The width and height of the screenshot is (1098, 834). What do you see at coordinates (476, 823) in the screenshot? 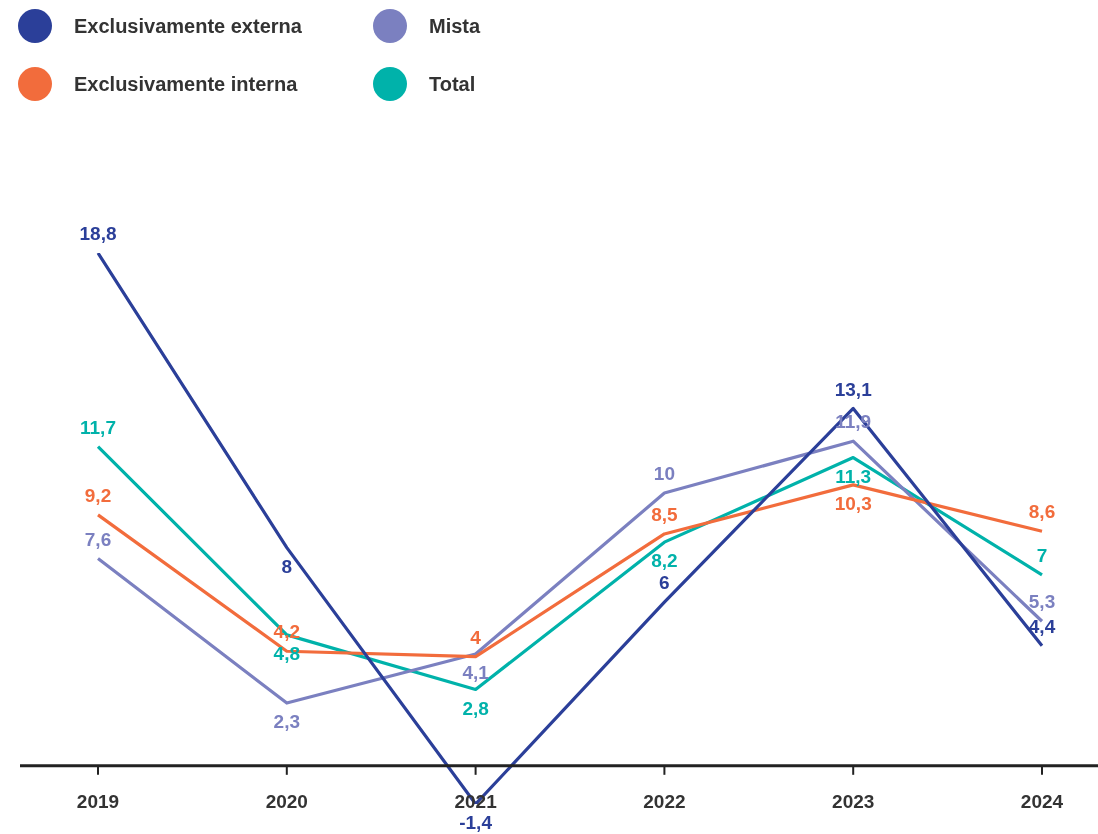
I see `data-label: -1,4` at bounding box center [476, 823].